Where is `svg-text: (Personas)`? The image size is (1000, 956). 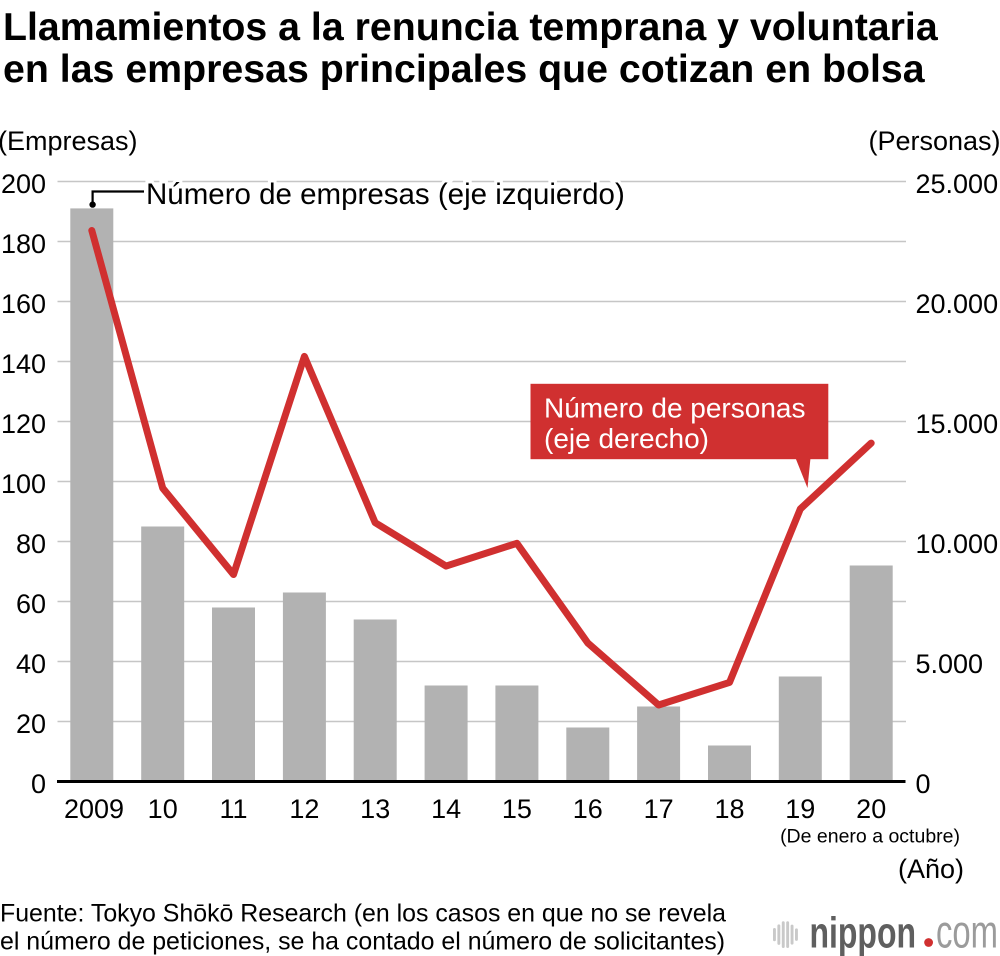
svg-text: (Personas) is located at coordinates (934, 141).